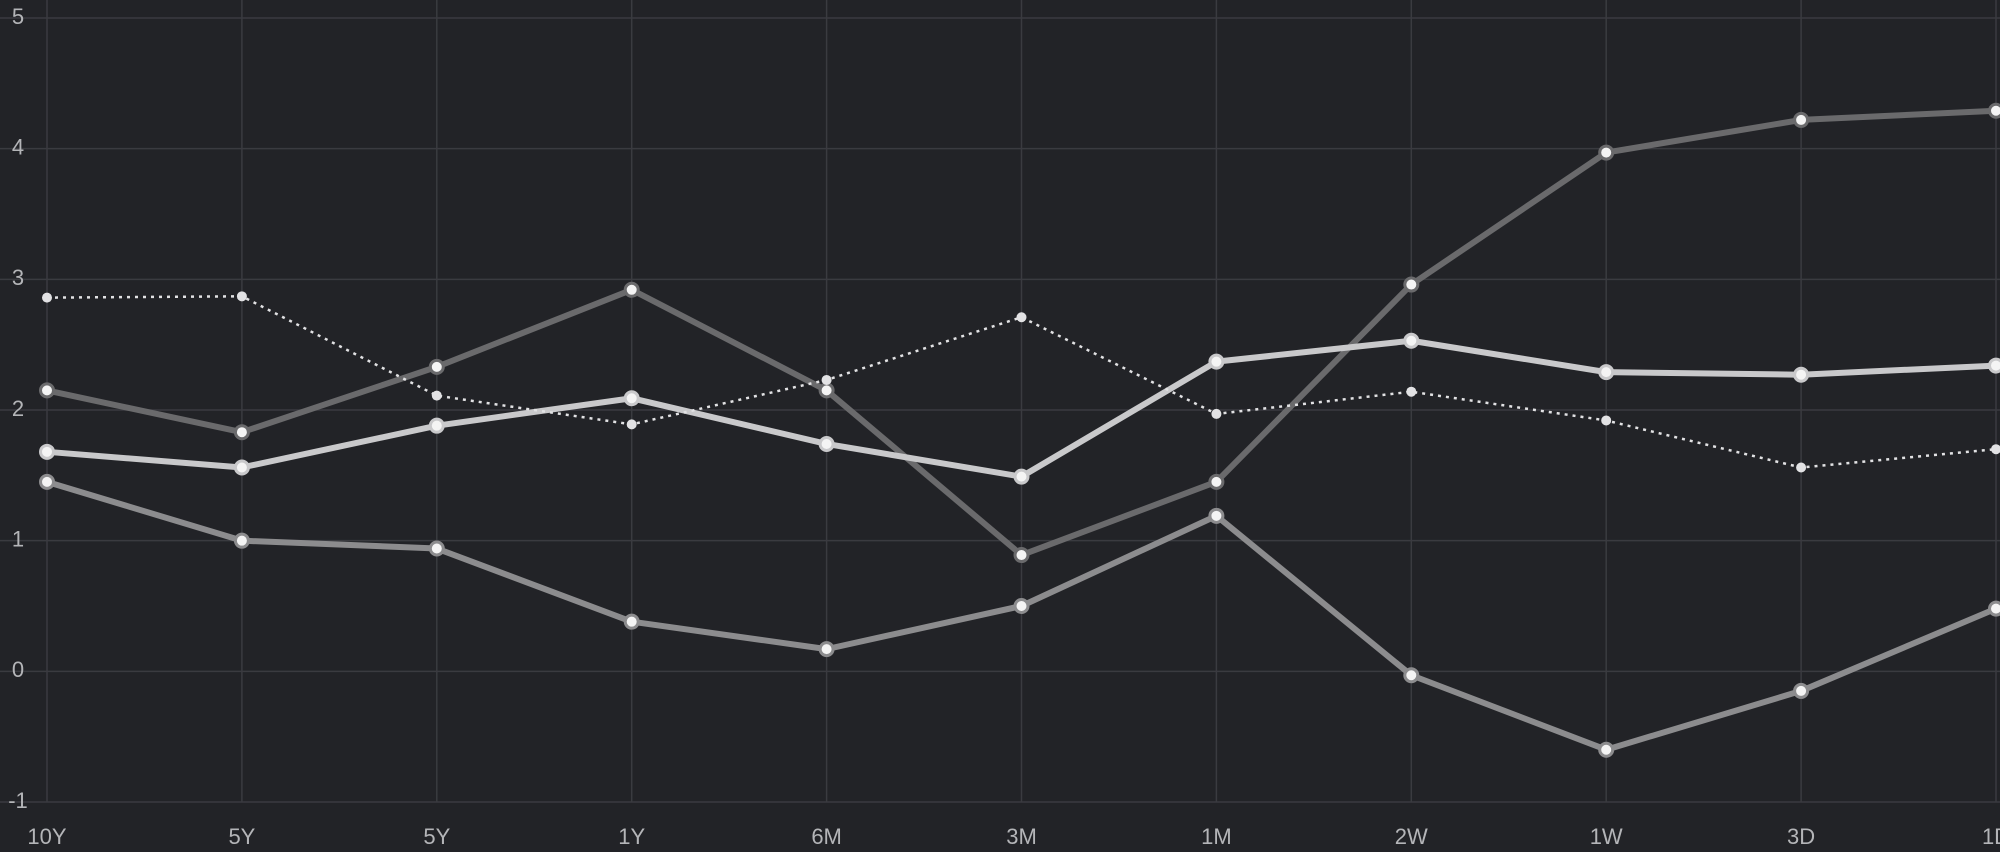 This screenshot has width=2000, height=852. What do you see at coordinates (18, 538) in the screenshot?
I see `y-tick-label: 1` at bounding box center [18, 538].